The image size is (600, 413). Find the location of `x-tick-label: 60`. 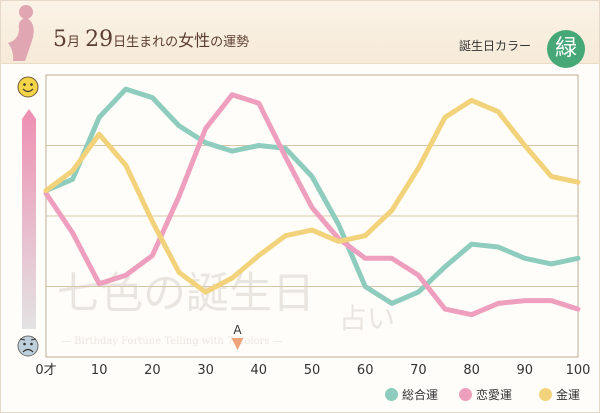

x-tick-label: 60 is located at coordinates (365, 370).